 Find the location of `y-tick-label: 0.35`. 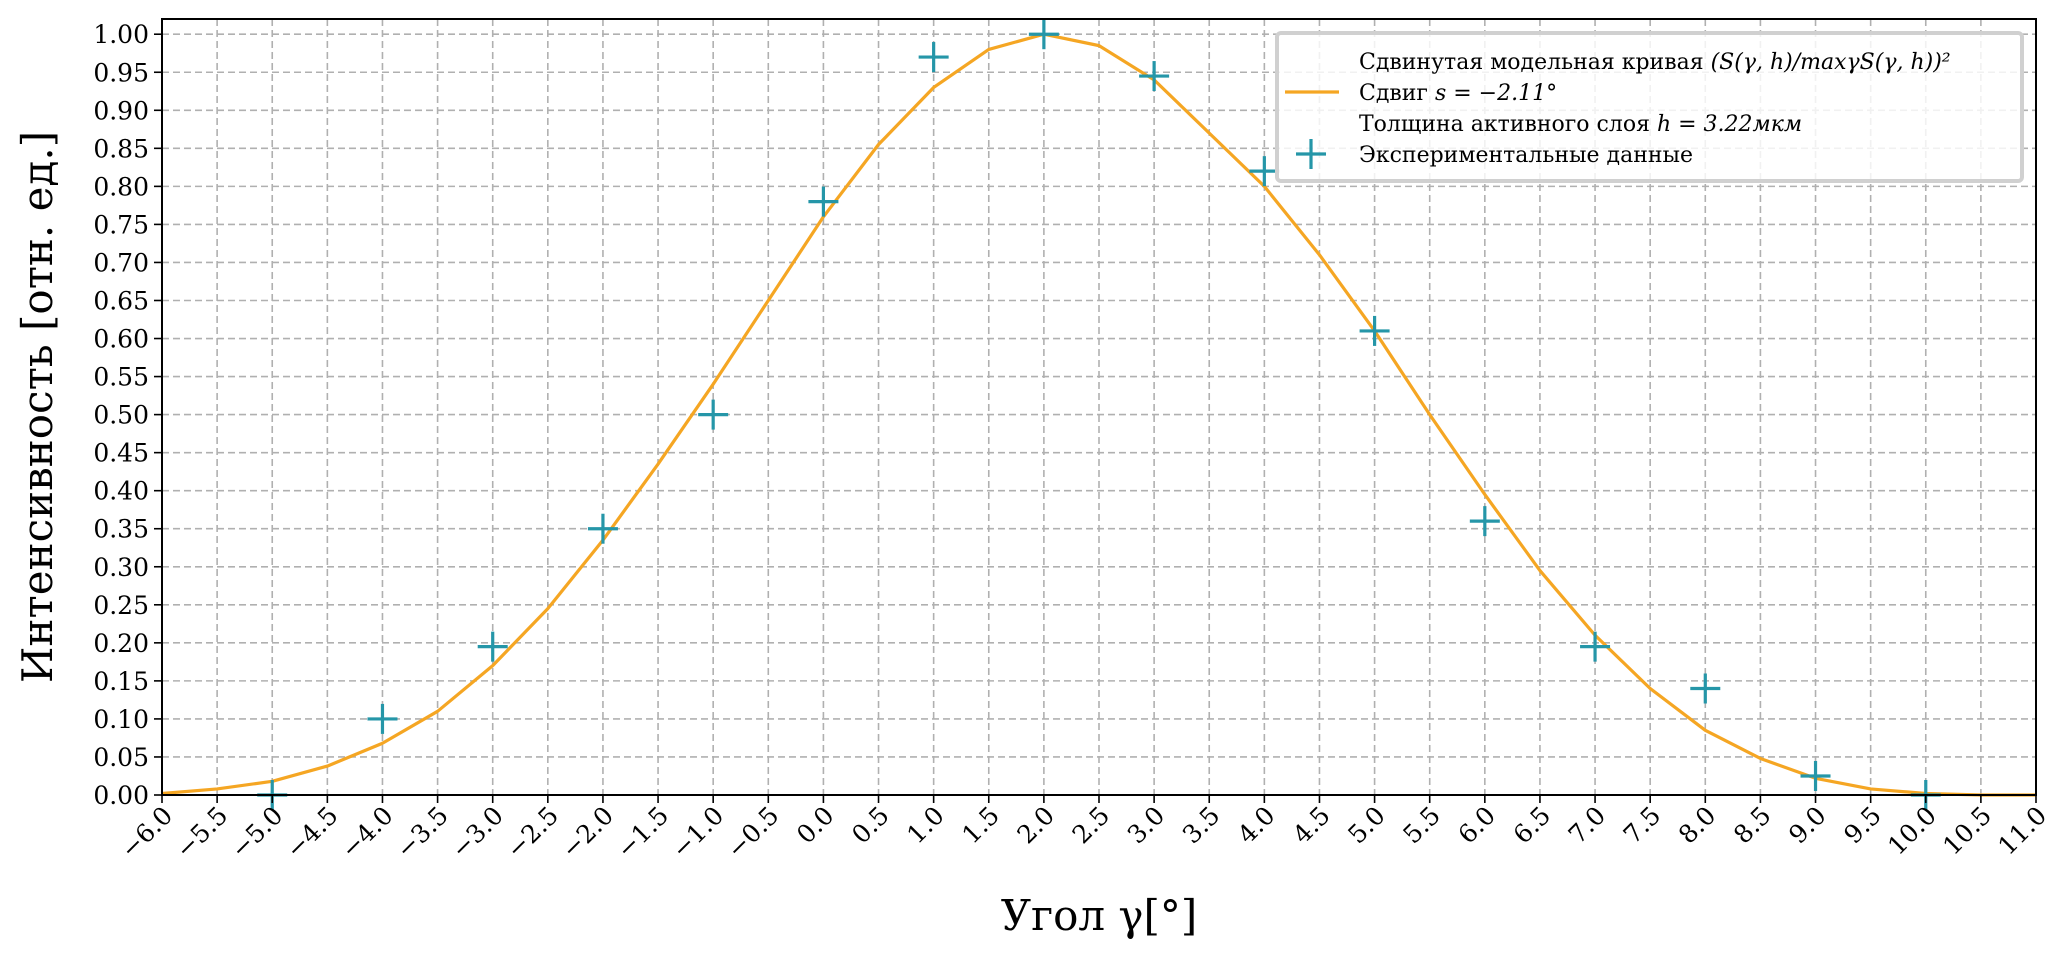

y-tick-label: 0.35 is located at coordinates (121, 529).